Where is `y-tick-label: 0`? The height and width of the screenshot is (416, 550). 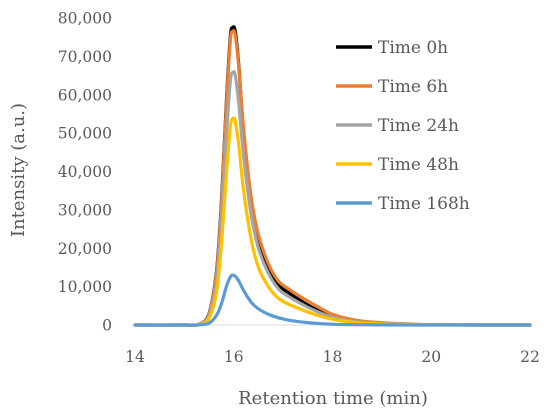
y-tick-label: 0 is located at coordinates (107, 326).